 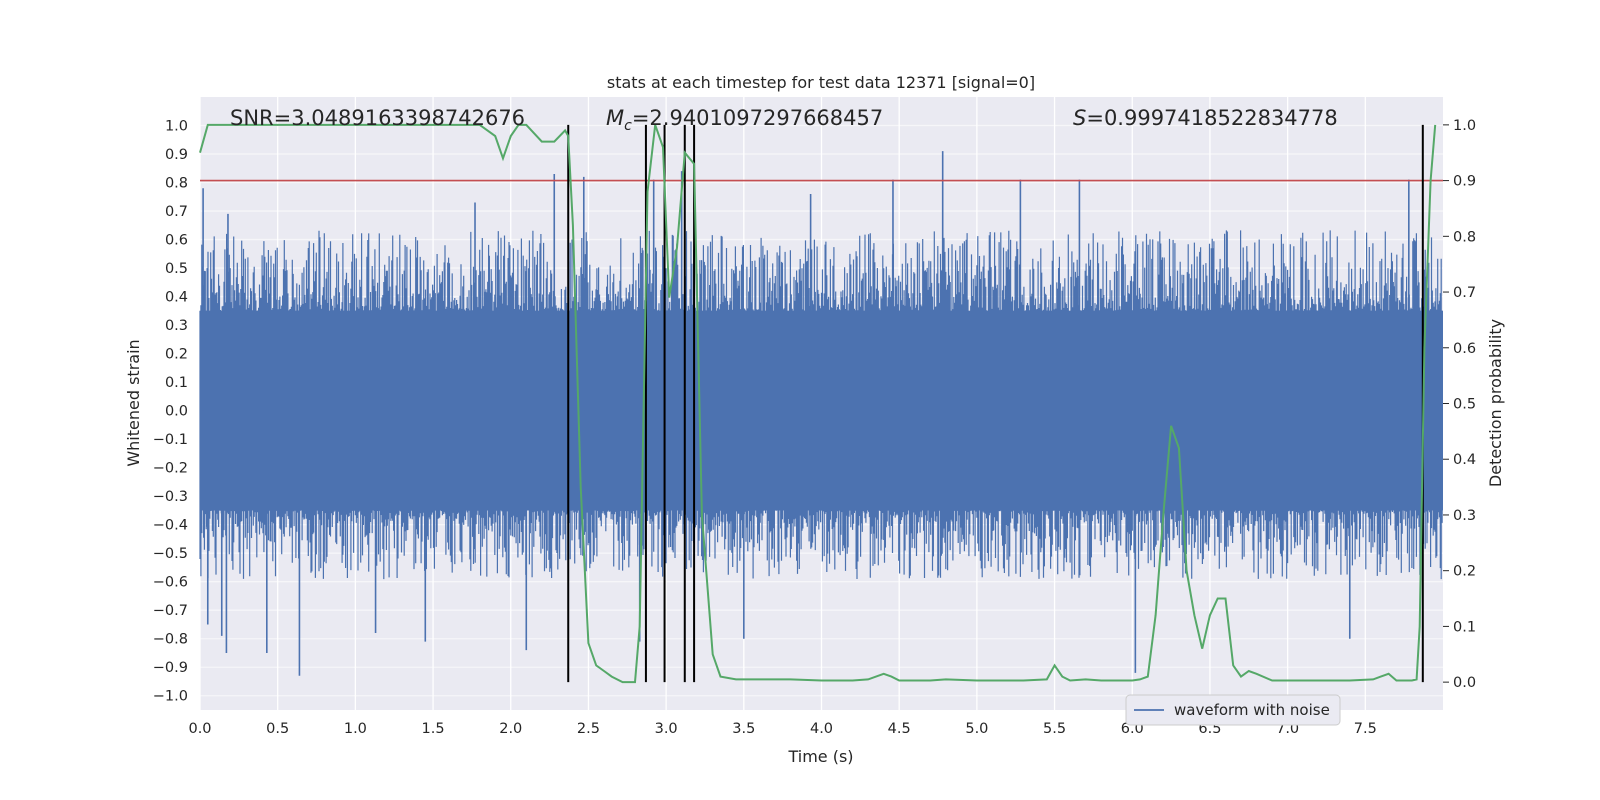 I want to click on legend-box, so click(x=1233, y=710).